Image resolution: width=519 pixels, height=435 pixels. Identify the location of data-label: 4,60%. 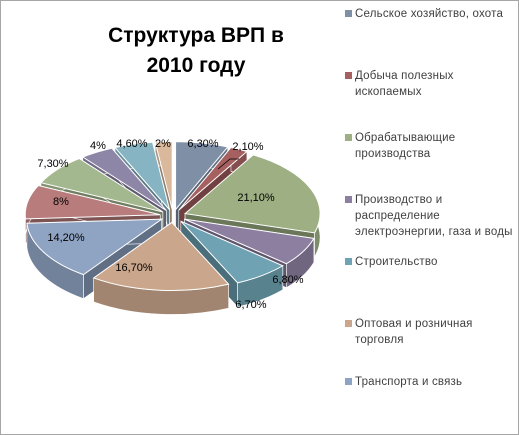
(131, 144).